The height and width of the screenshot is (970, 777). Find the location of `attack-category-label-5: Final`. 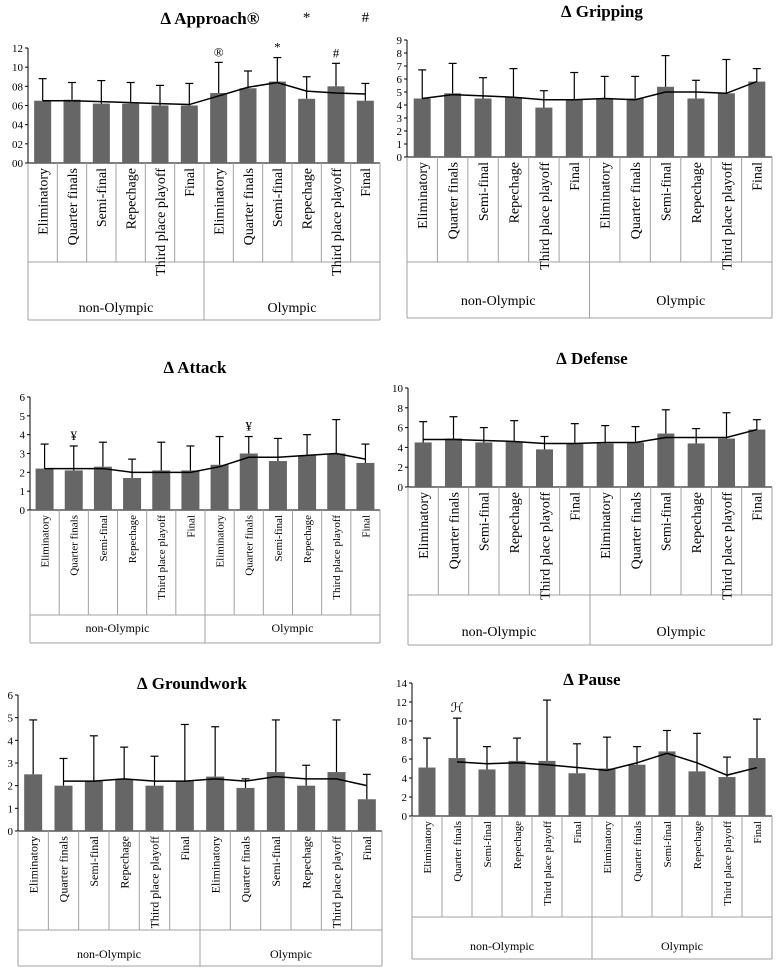

attack-category-label-5: Final is located at coordinates (191, 526).